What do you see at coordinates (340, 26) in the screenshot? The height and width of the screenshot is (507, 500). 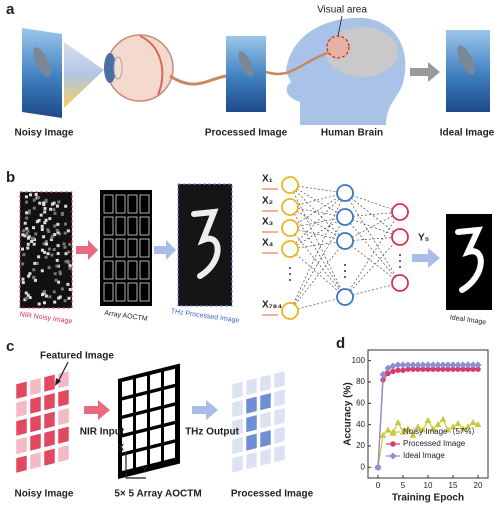 I see `leader-line` at bounding box center [340, 26].